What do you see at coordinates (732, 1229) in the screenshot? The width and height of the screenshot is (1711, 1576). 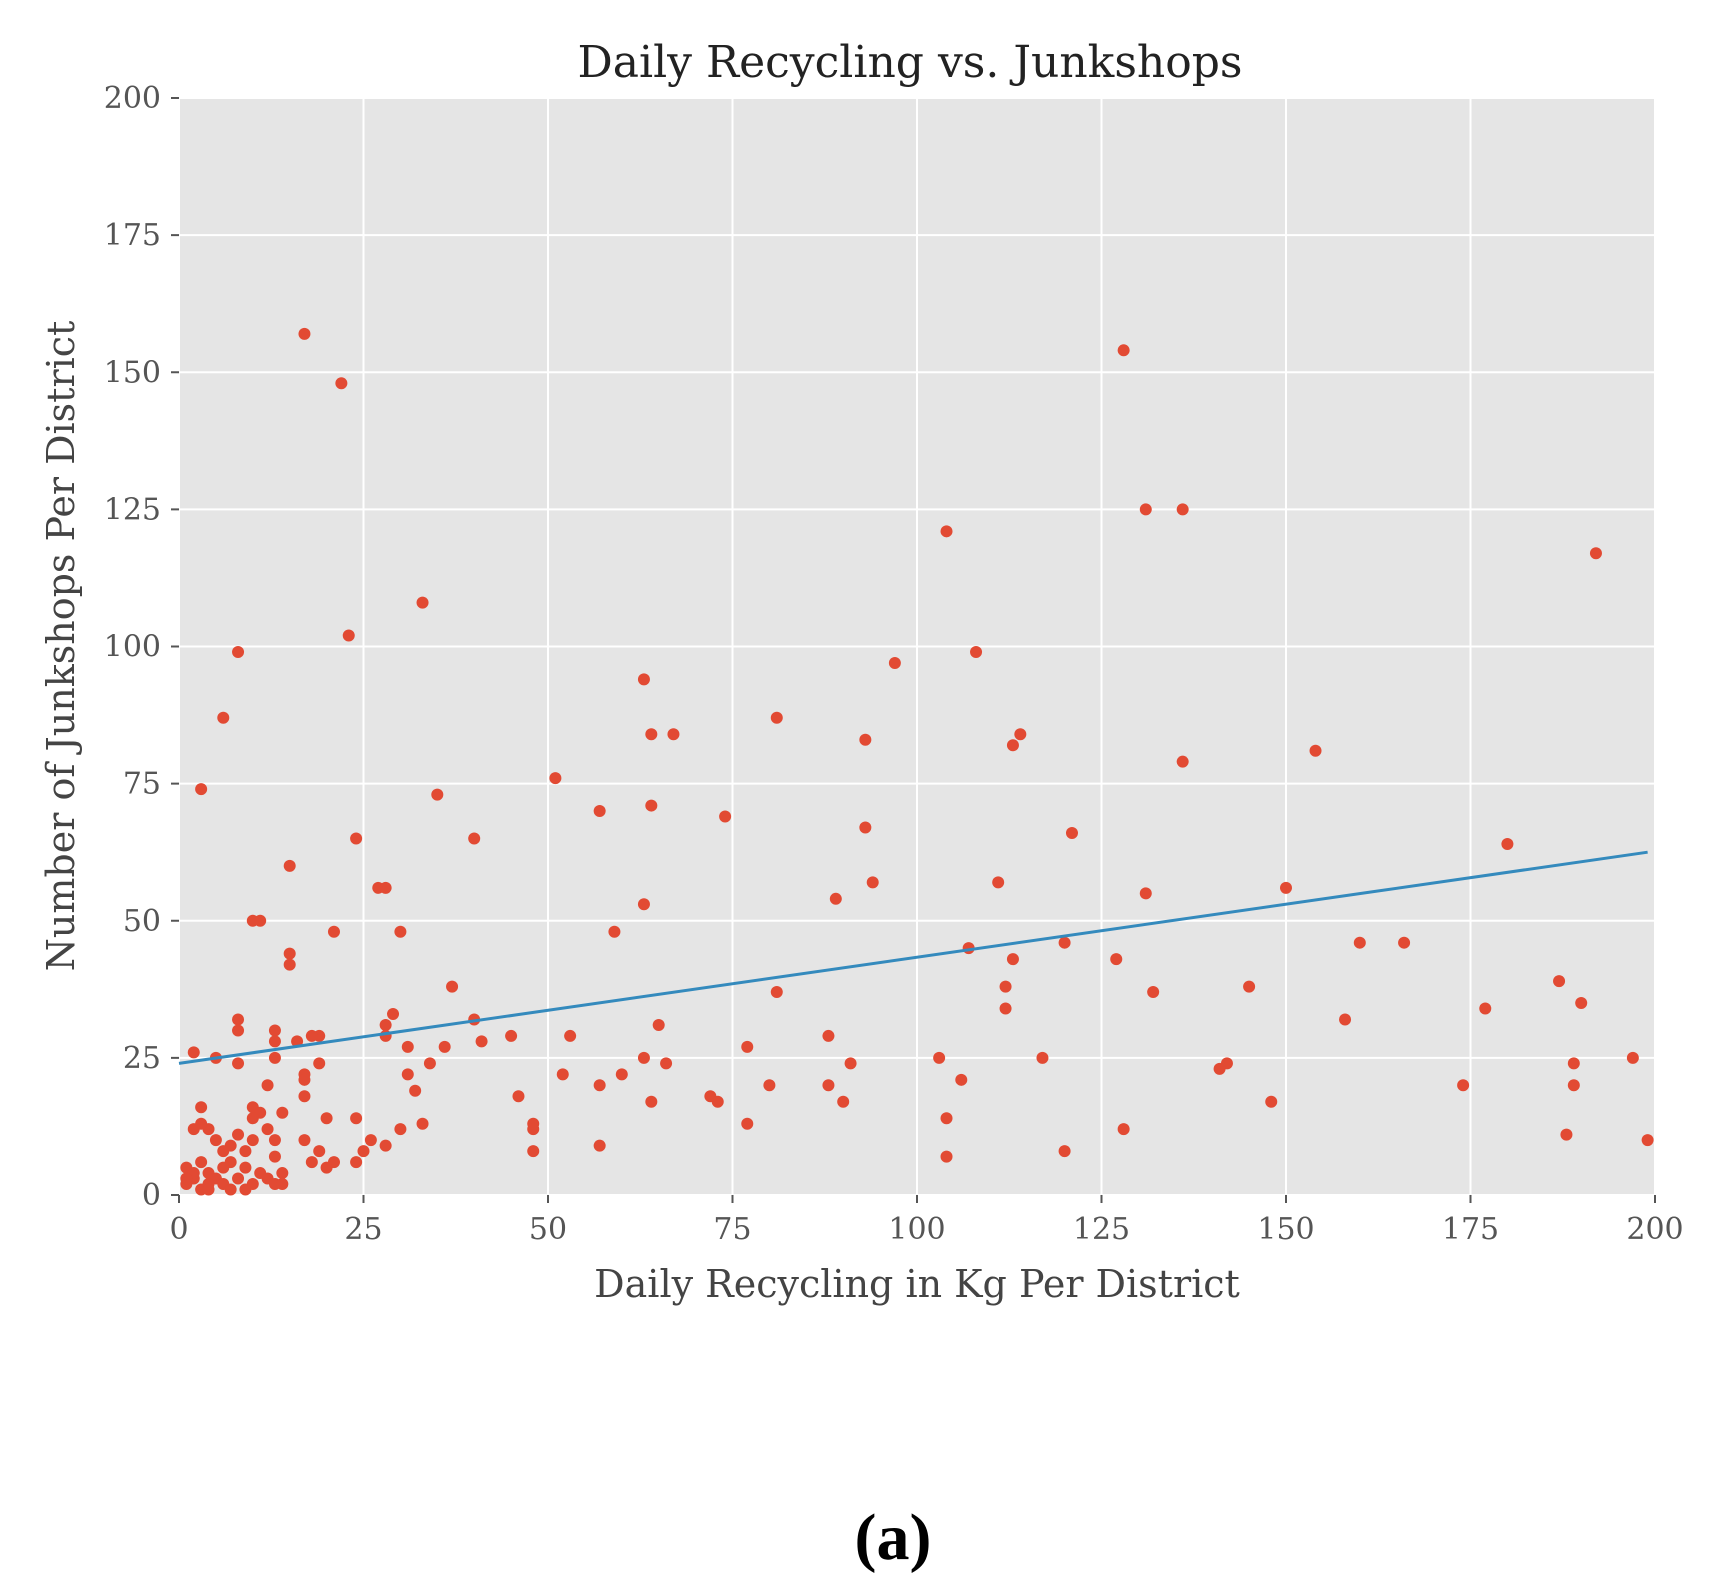 I see `x-tick-label: 75` at bounding box center [732, 1229].